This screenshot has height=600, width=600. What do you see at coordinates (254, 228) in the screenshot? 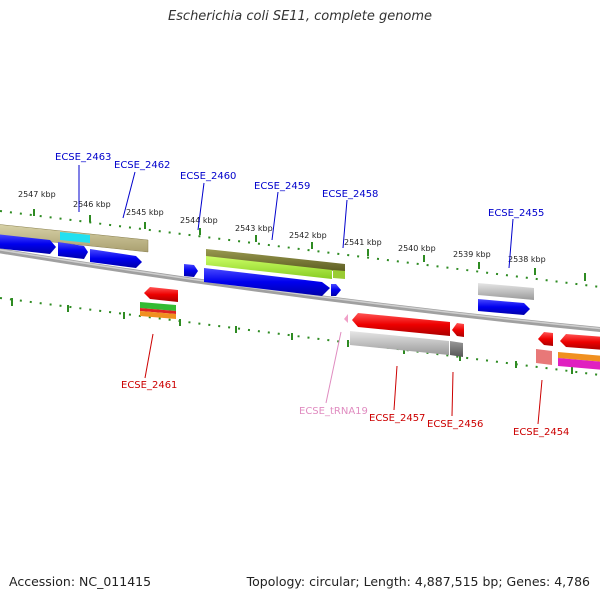
I see `kbp-label: 2543 kbp` at bounding box center [254, 228].